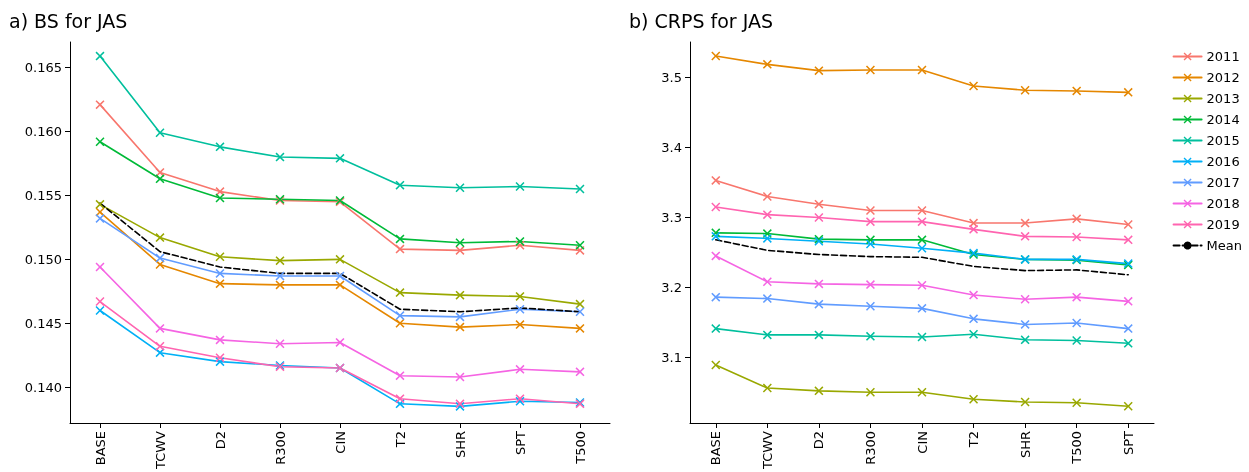  Describe the element at coordinates (1223, 224) in the screenshot. I see `legend-label: 2019` at that location.